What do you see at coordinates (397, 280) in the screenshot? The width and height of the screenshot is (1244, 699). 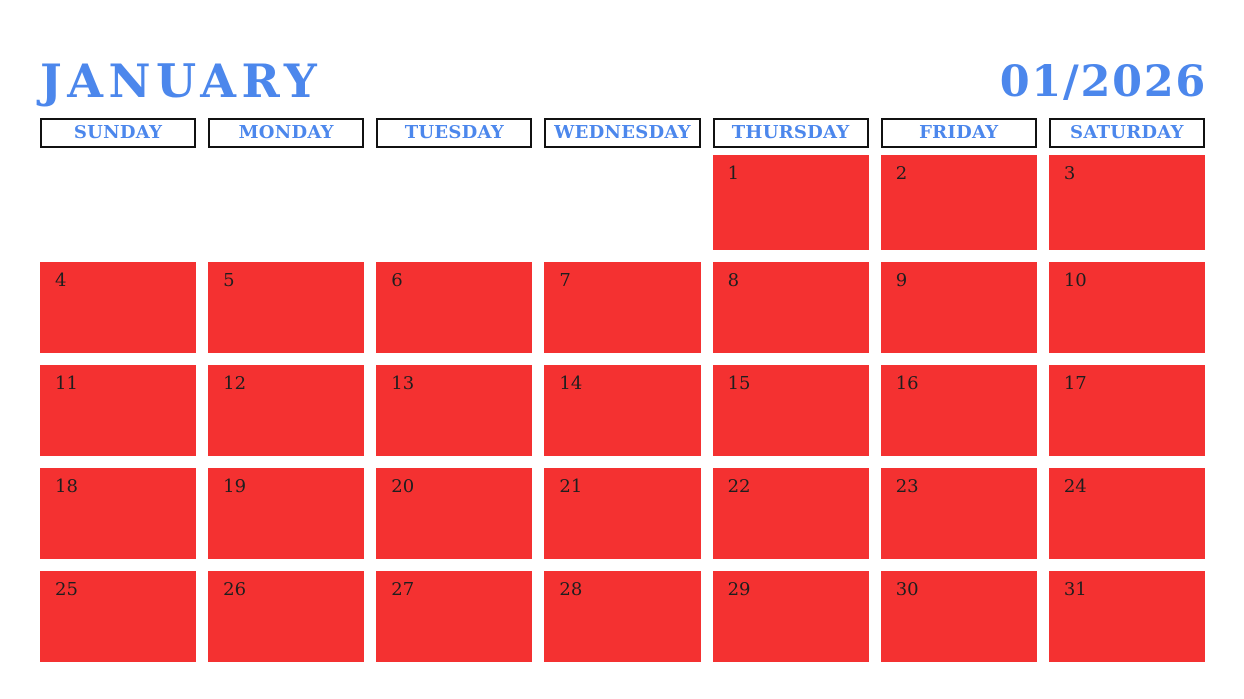 I see `day-number: 6` at bounding box center [397, 280].